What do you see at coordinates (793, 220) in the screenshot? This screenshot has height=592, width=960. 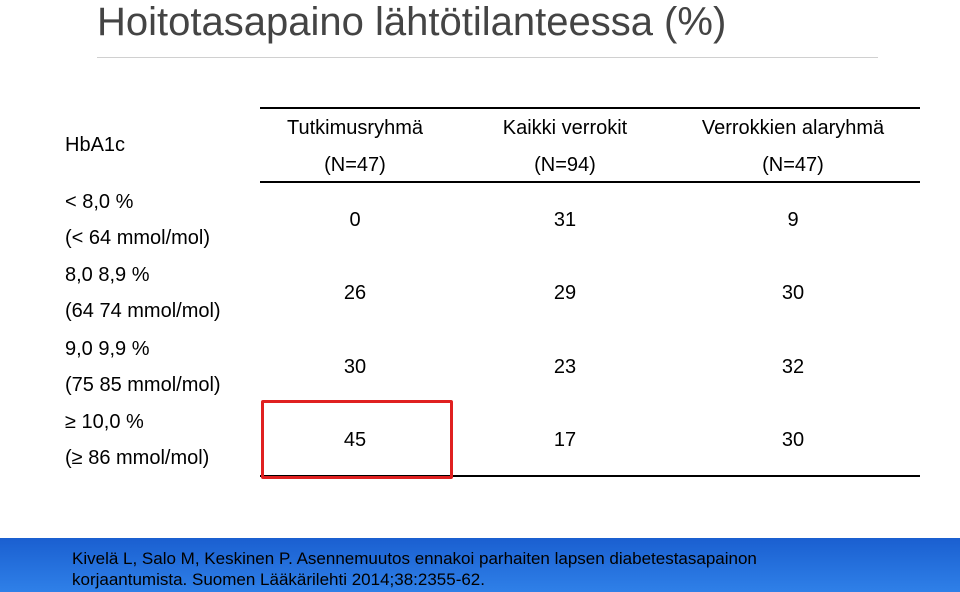 I see `cell-value: 9` at bounding box center [793, 220].